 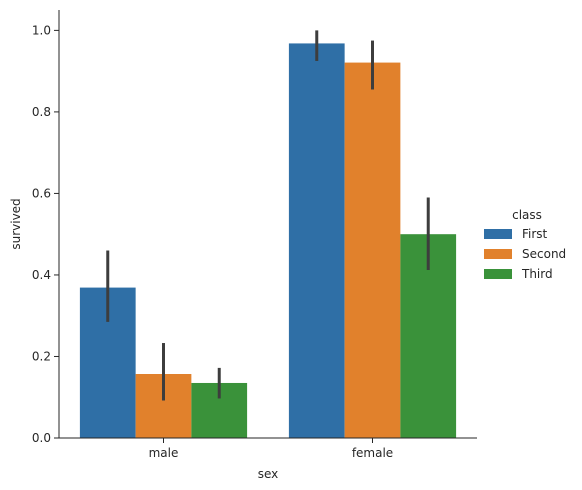 I want to click on legend-label-second: Second, so click(x=544, y=254).